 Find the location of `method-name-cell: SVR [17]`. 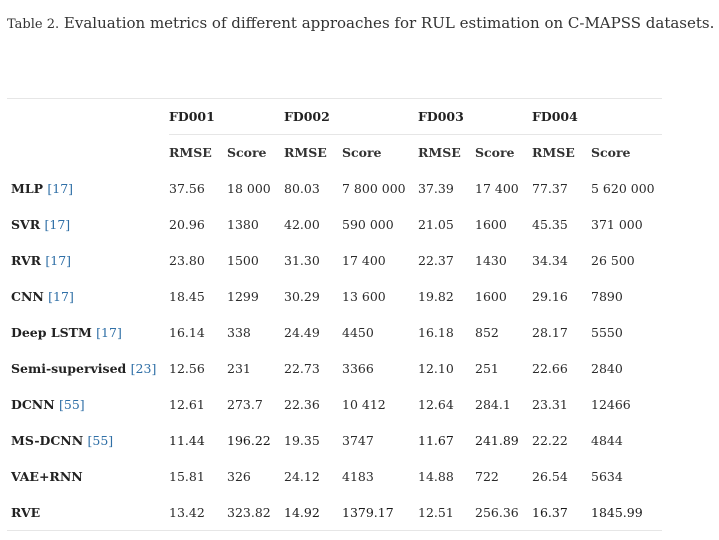

method-name-cell: SVR [17] is located at coordinates (88, 224).